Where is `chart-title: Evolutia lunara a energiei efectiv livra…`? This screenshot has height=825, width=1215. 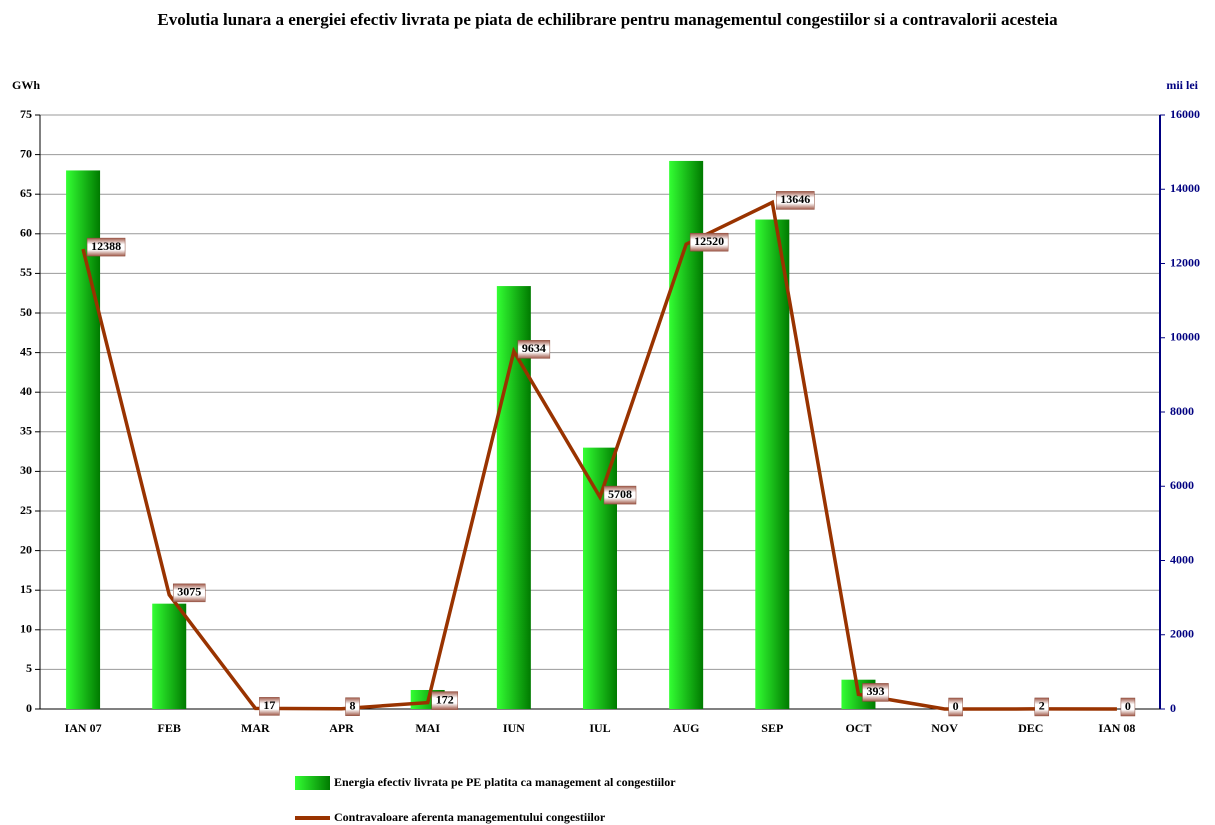 chart-title: Evolutia lunara a energiei efectiv livra… is located at coordinates (607, 19).